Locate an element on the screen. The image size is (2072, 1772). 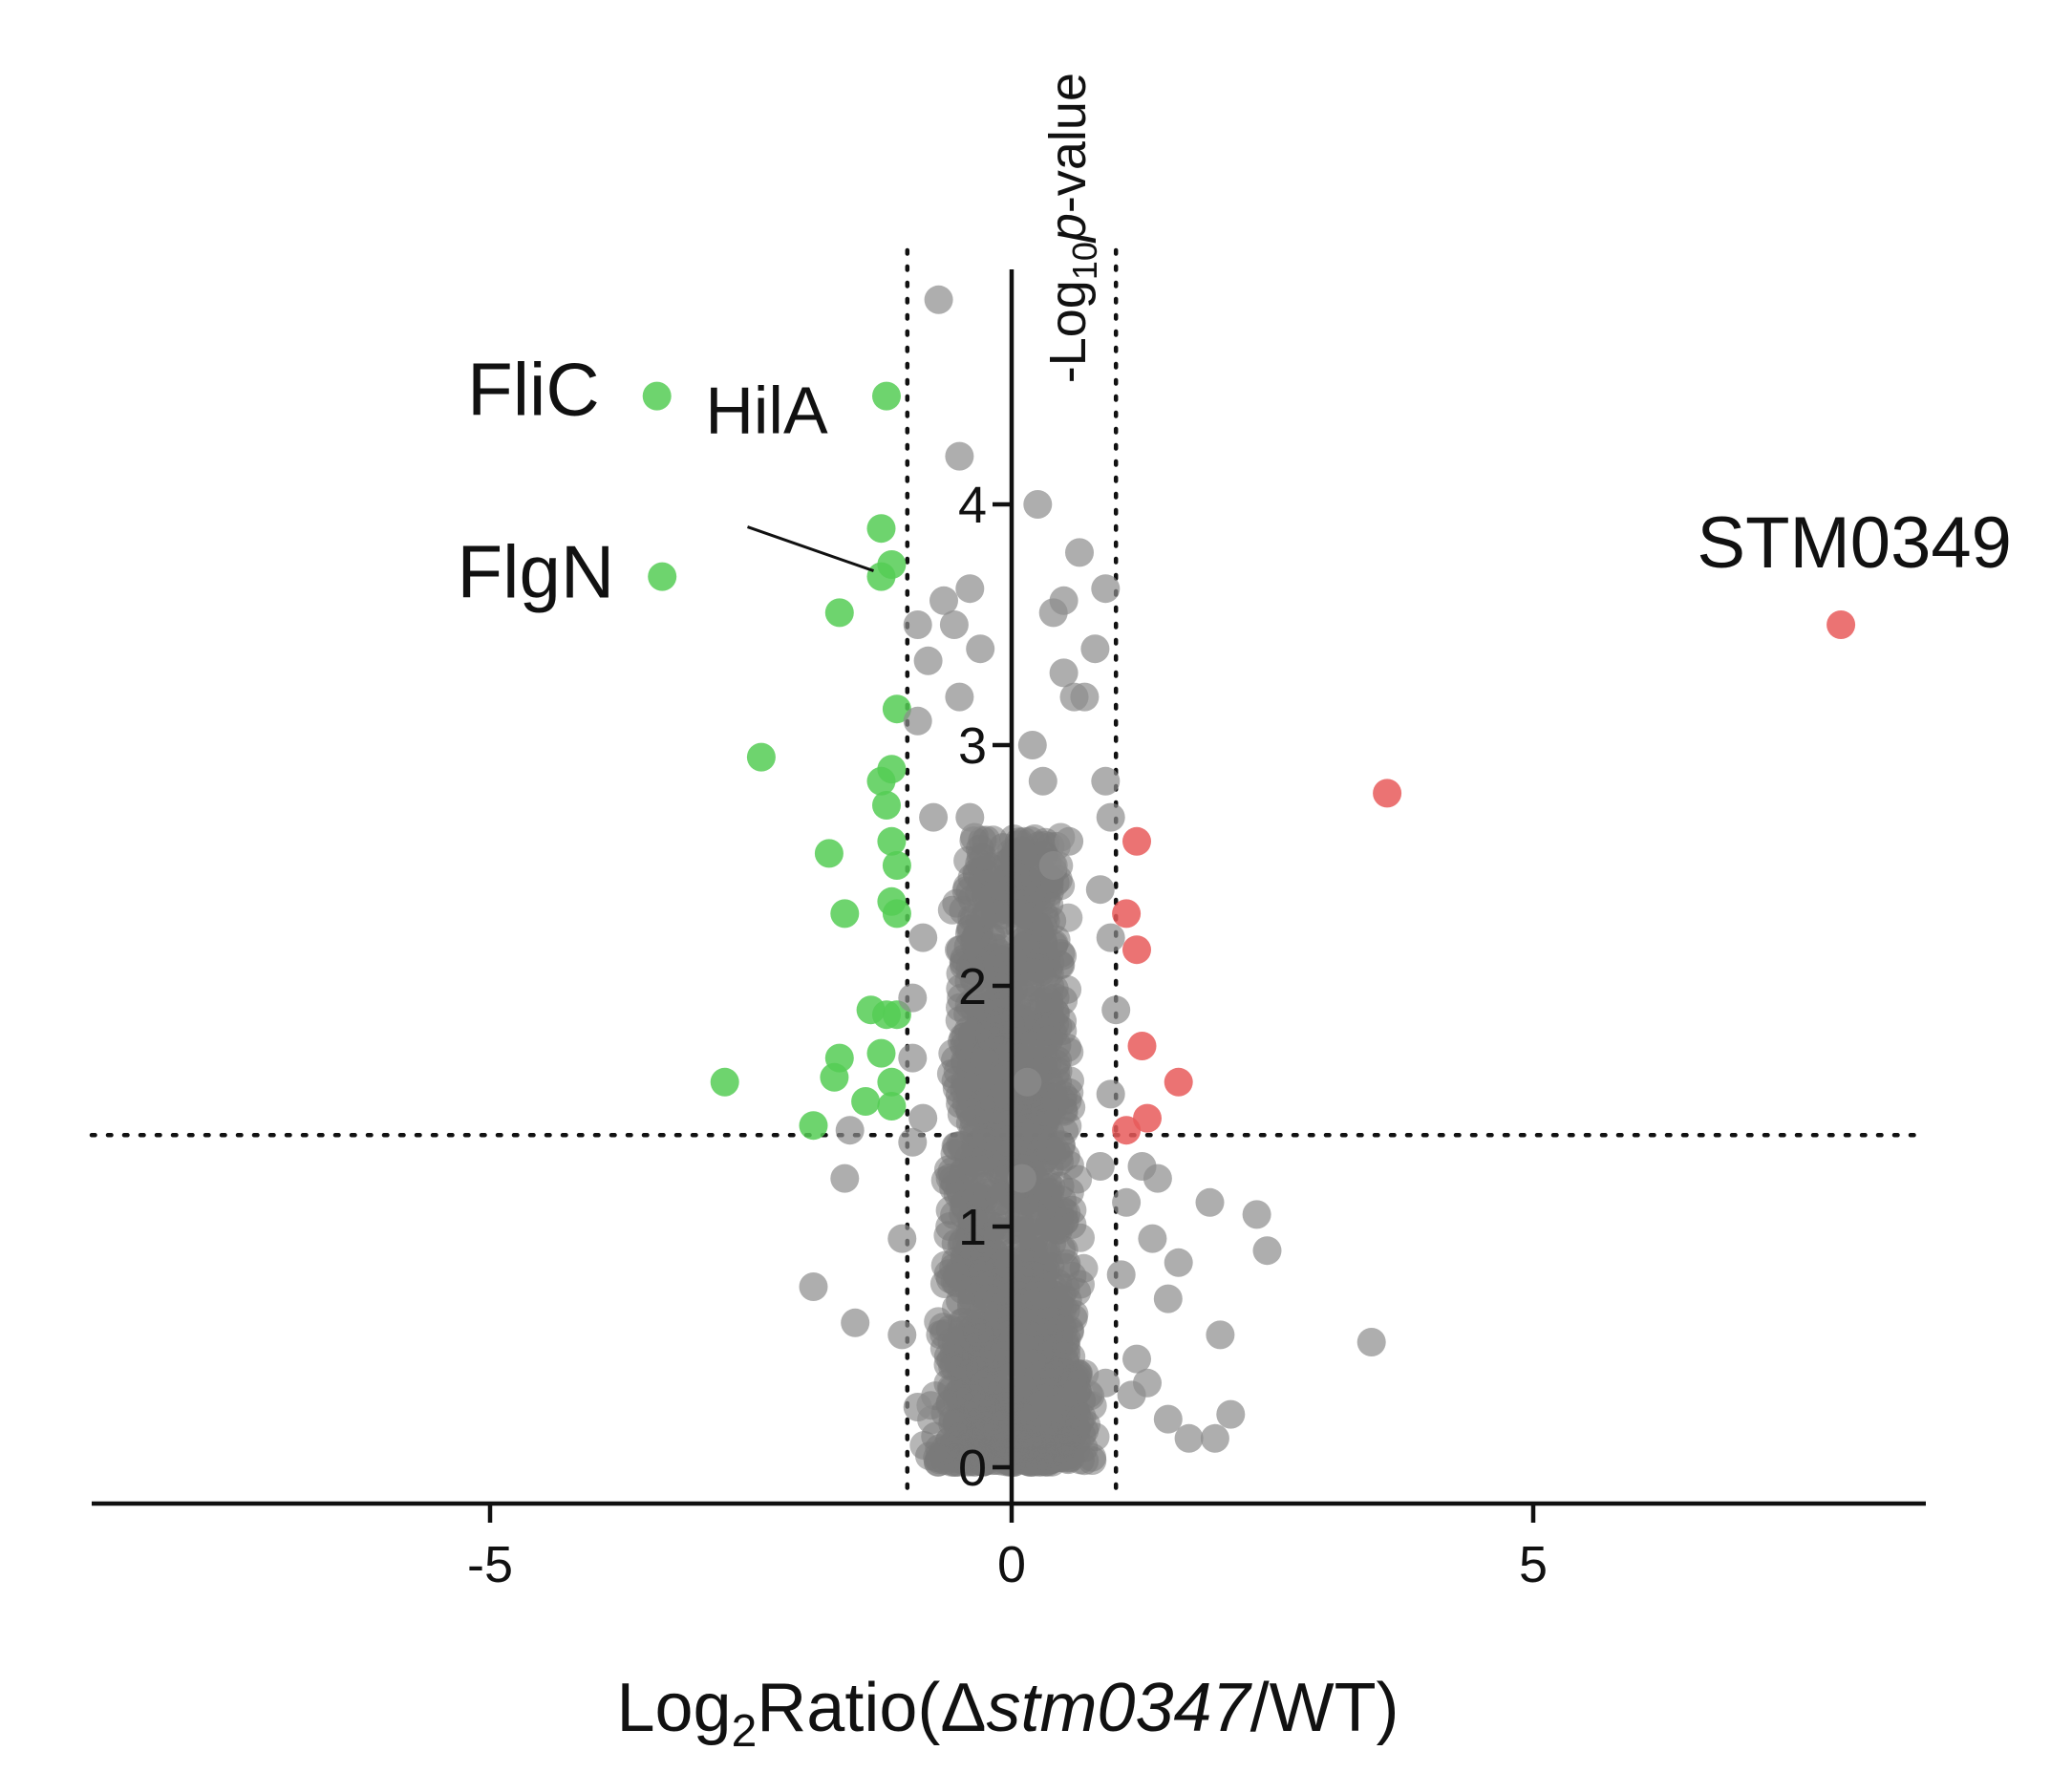
annotation-stm0349: STM0349 is located at coordinates (1854, 543).